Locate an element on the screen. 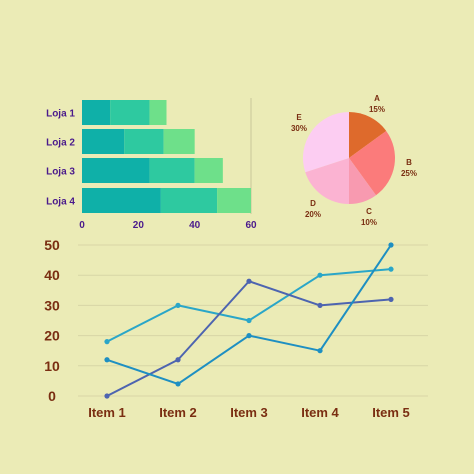  pie-slice-label: E is located at coordinates (299, 117).